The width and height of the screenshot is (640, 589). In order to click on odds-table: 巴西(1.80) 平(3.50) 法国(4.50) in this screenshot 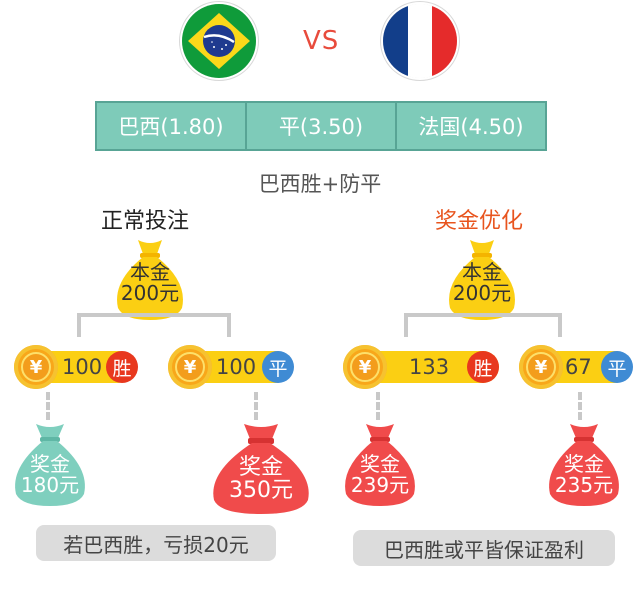, I will do `click(321, 126)`.